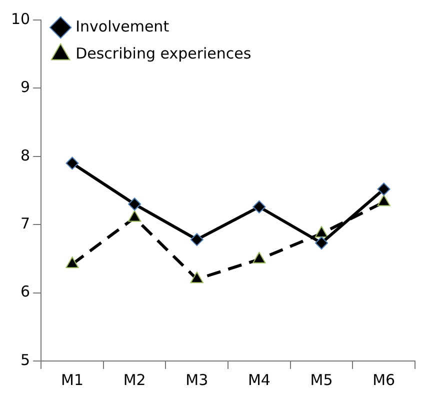  What do you see at coordinates (321, 379) in the screenshot?
I see `x-tick-label: M5` at bounding box center [321, 379].